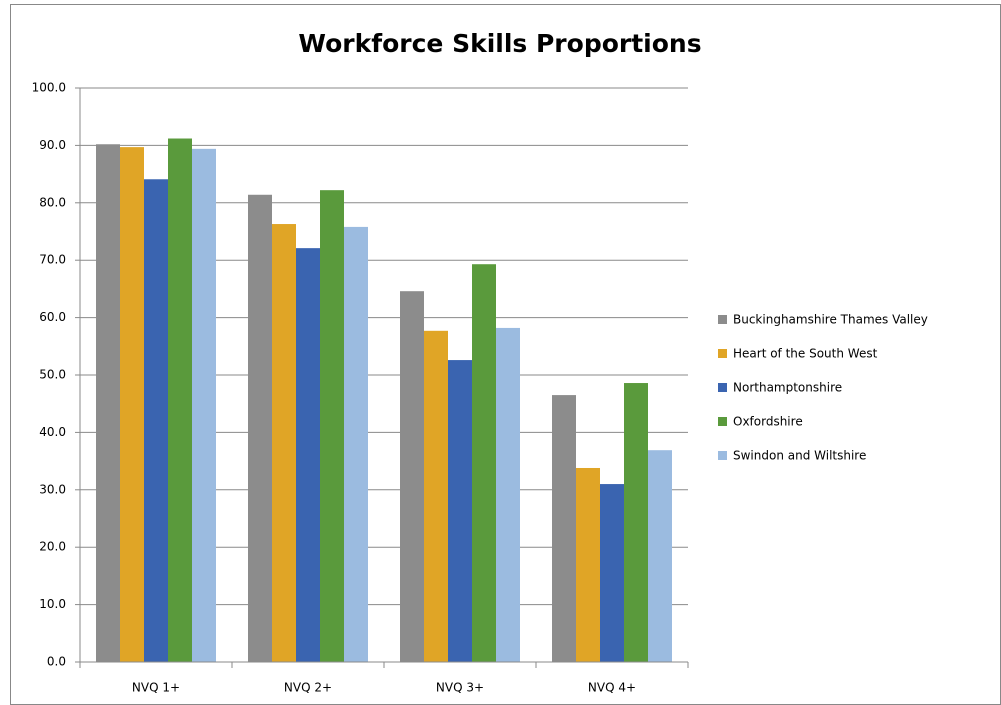 This screenshot has width=1001, height=705. Describe the element at coordinates (52, 432) in the screenshot. I see `y-tick-label: 40.0` at that location.